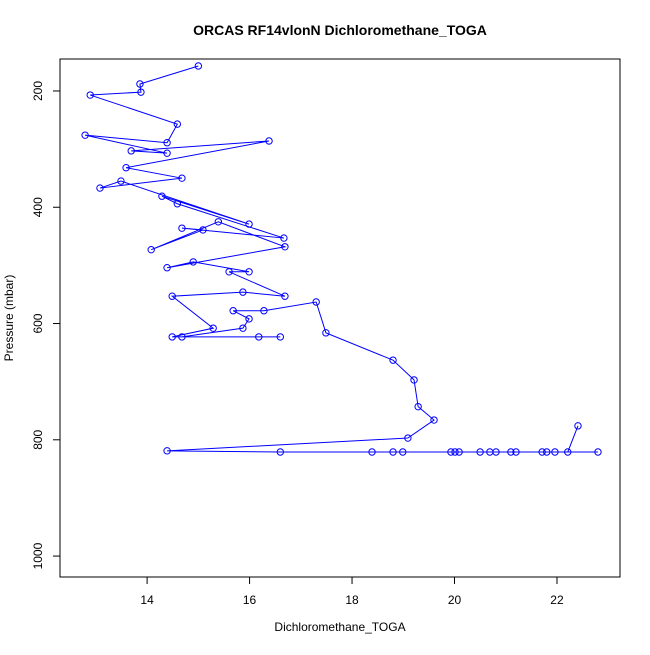  I want to click on x-tick-label: 16, so click(250, 600).